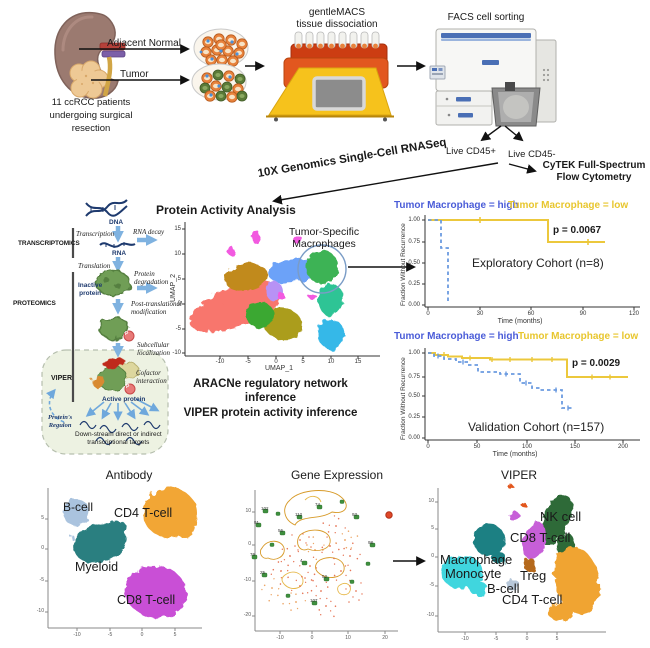 Image resolution: width=650 pixels, height=648 pixels. I want to click on km1-xtick: 120, so click(634, 314).